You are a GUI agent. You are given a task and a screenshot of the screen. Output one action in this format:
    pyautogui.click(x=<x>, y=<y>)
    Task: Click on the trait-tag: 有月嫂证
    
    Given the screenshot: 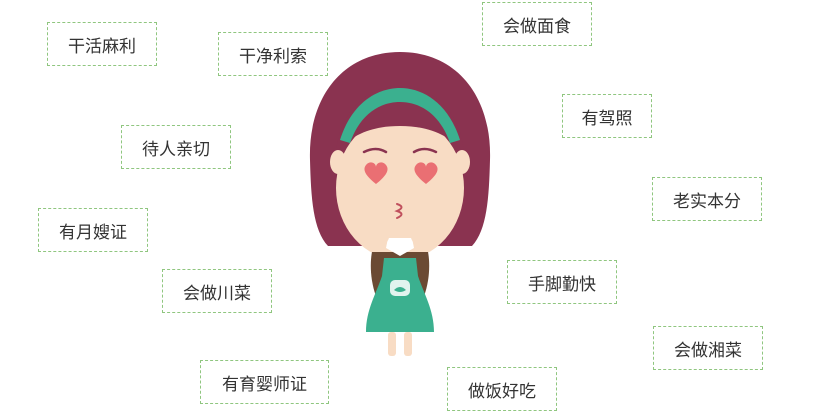 What is the action you would take?
    pyautogui.click(x=93, y=230)
    